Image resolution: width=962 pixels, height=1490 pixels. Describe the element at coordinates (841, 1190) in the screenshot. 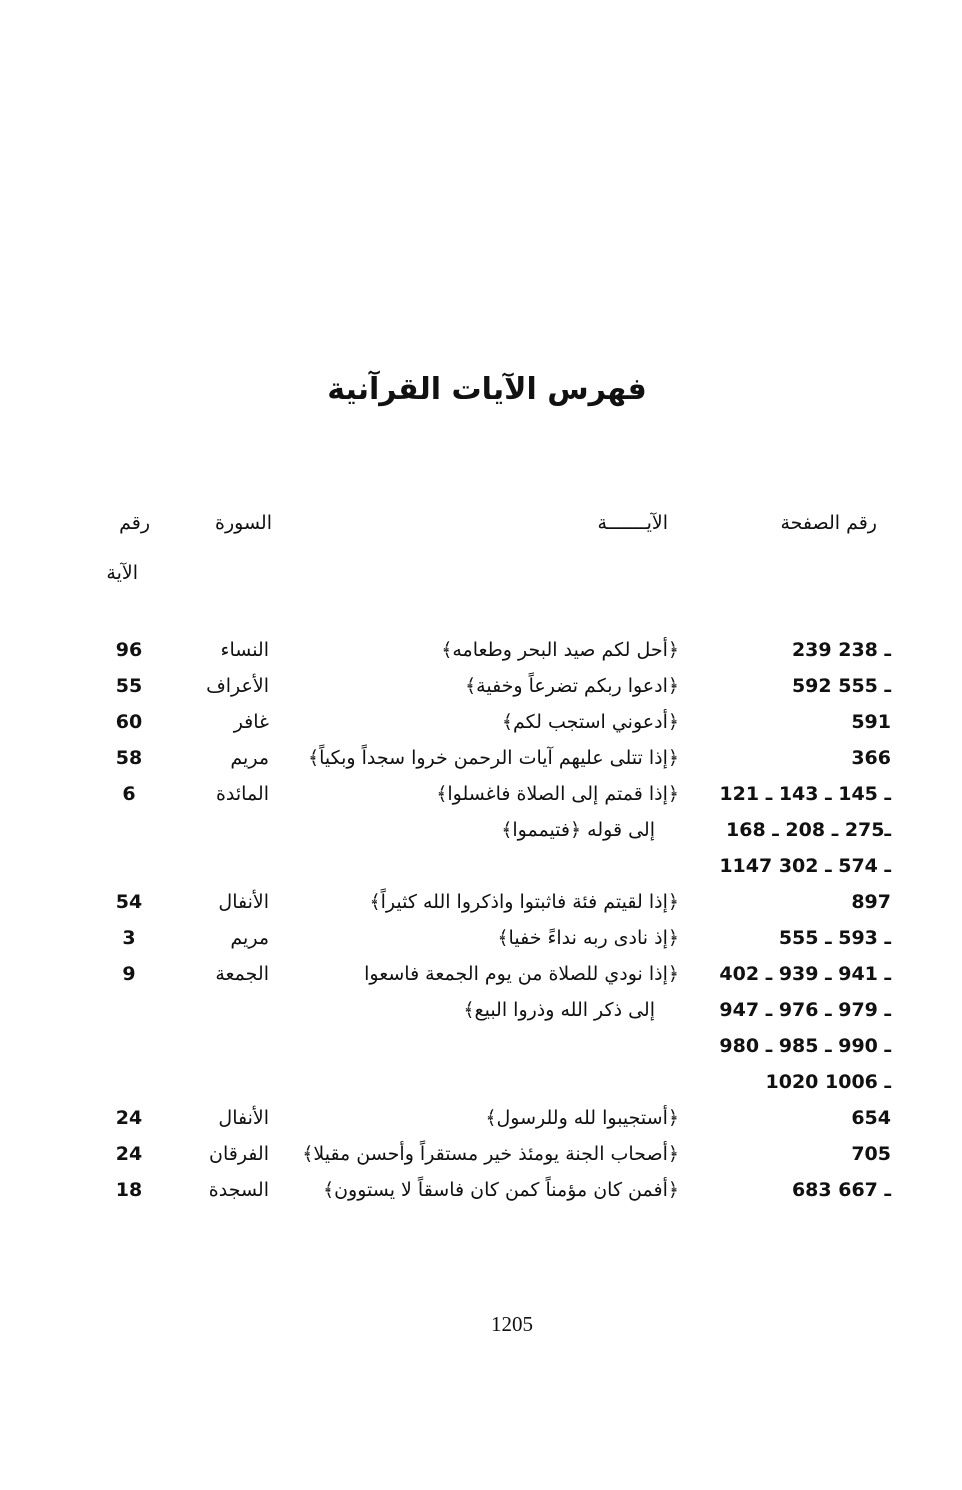

I see `page-references: 683 ـ 667` at that location.